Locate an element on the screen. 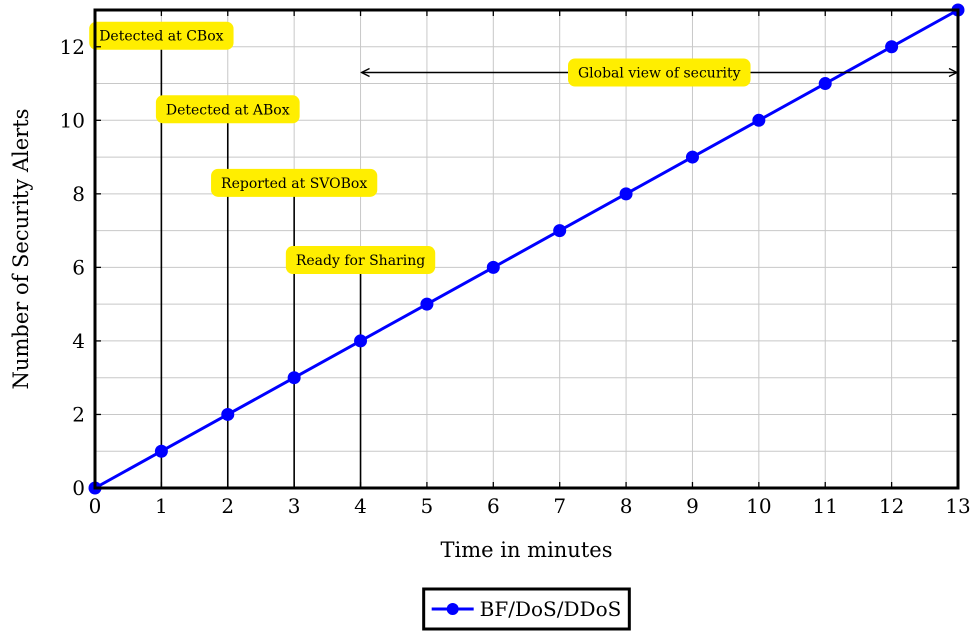  x-tick-label: 2 is located at coordinates (227, 506).